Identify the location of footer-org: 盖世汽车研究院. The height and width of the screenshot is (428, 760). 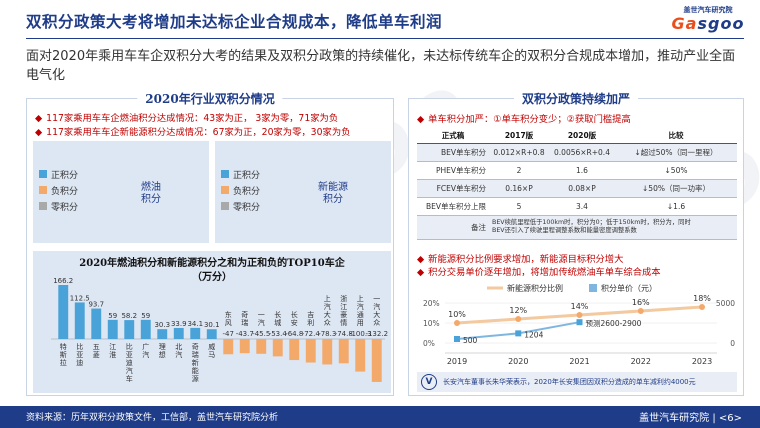
(674, 418).